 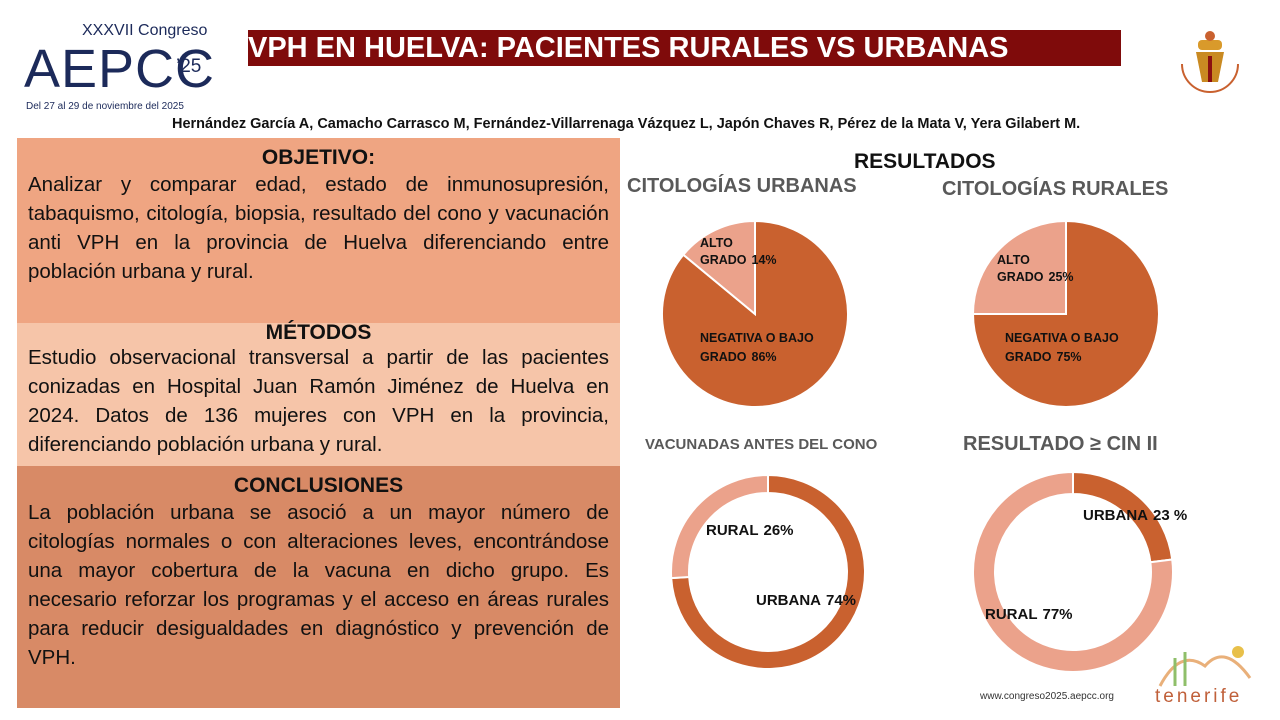 I want to click on slice-label: NEGATIVA O BAJO GRADO 86%, so click(x=770, y=348).